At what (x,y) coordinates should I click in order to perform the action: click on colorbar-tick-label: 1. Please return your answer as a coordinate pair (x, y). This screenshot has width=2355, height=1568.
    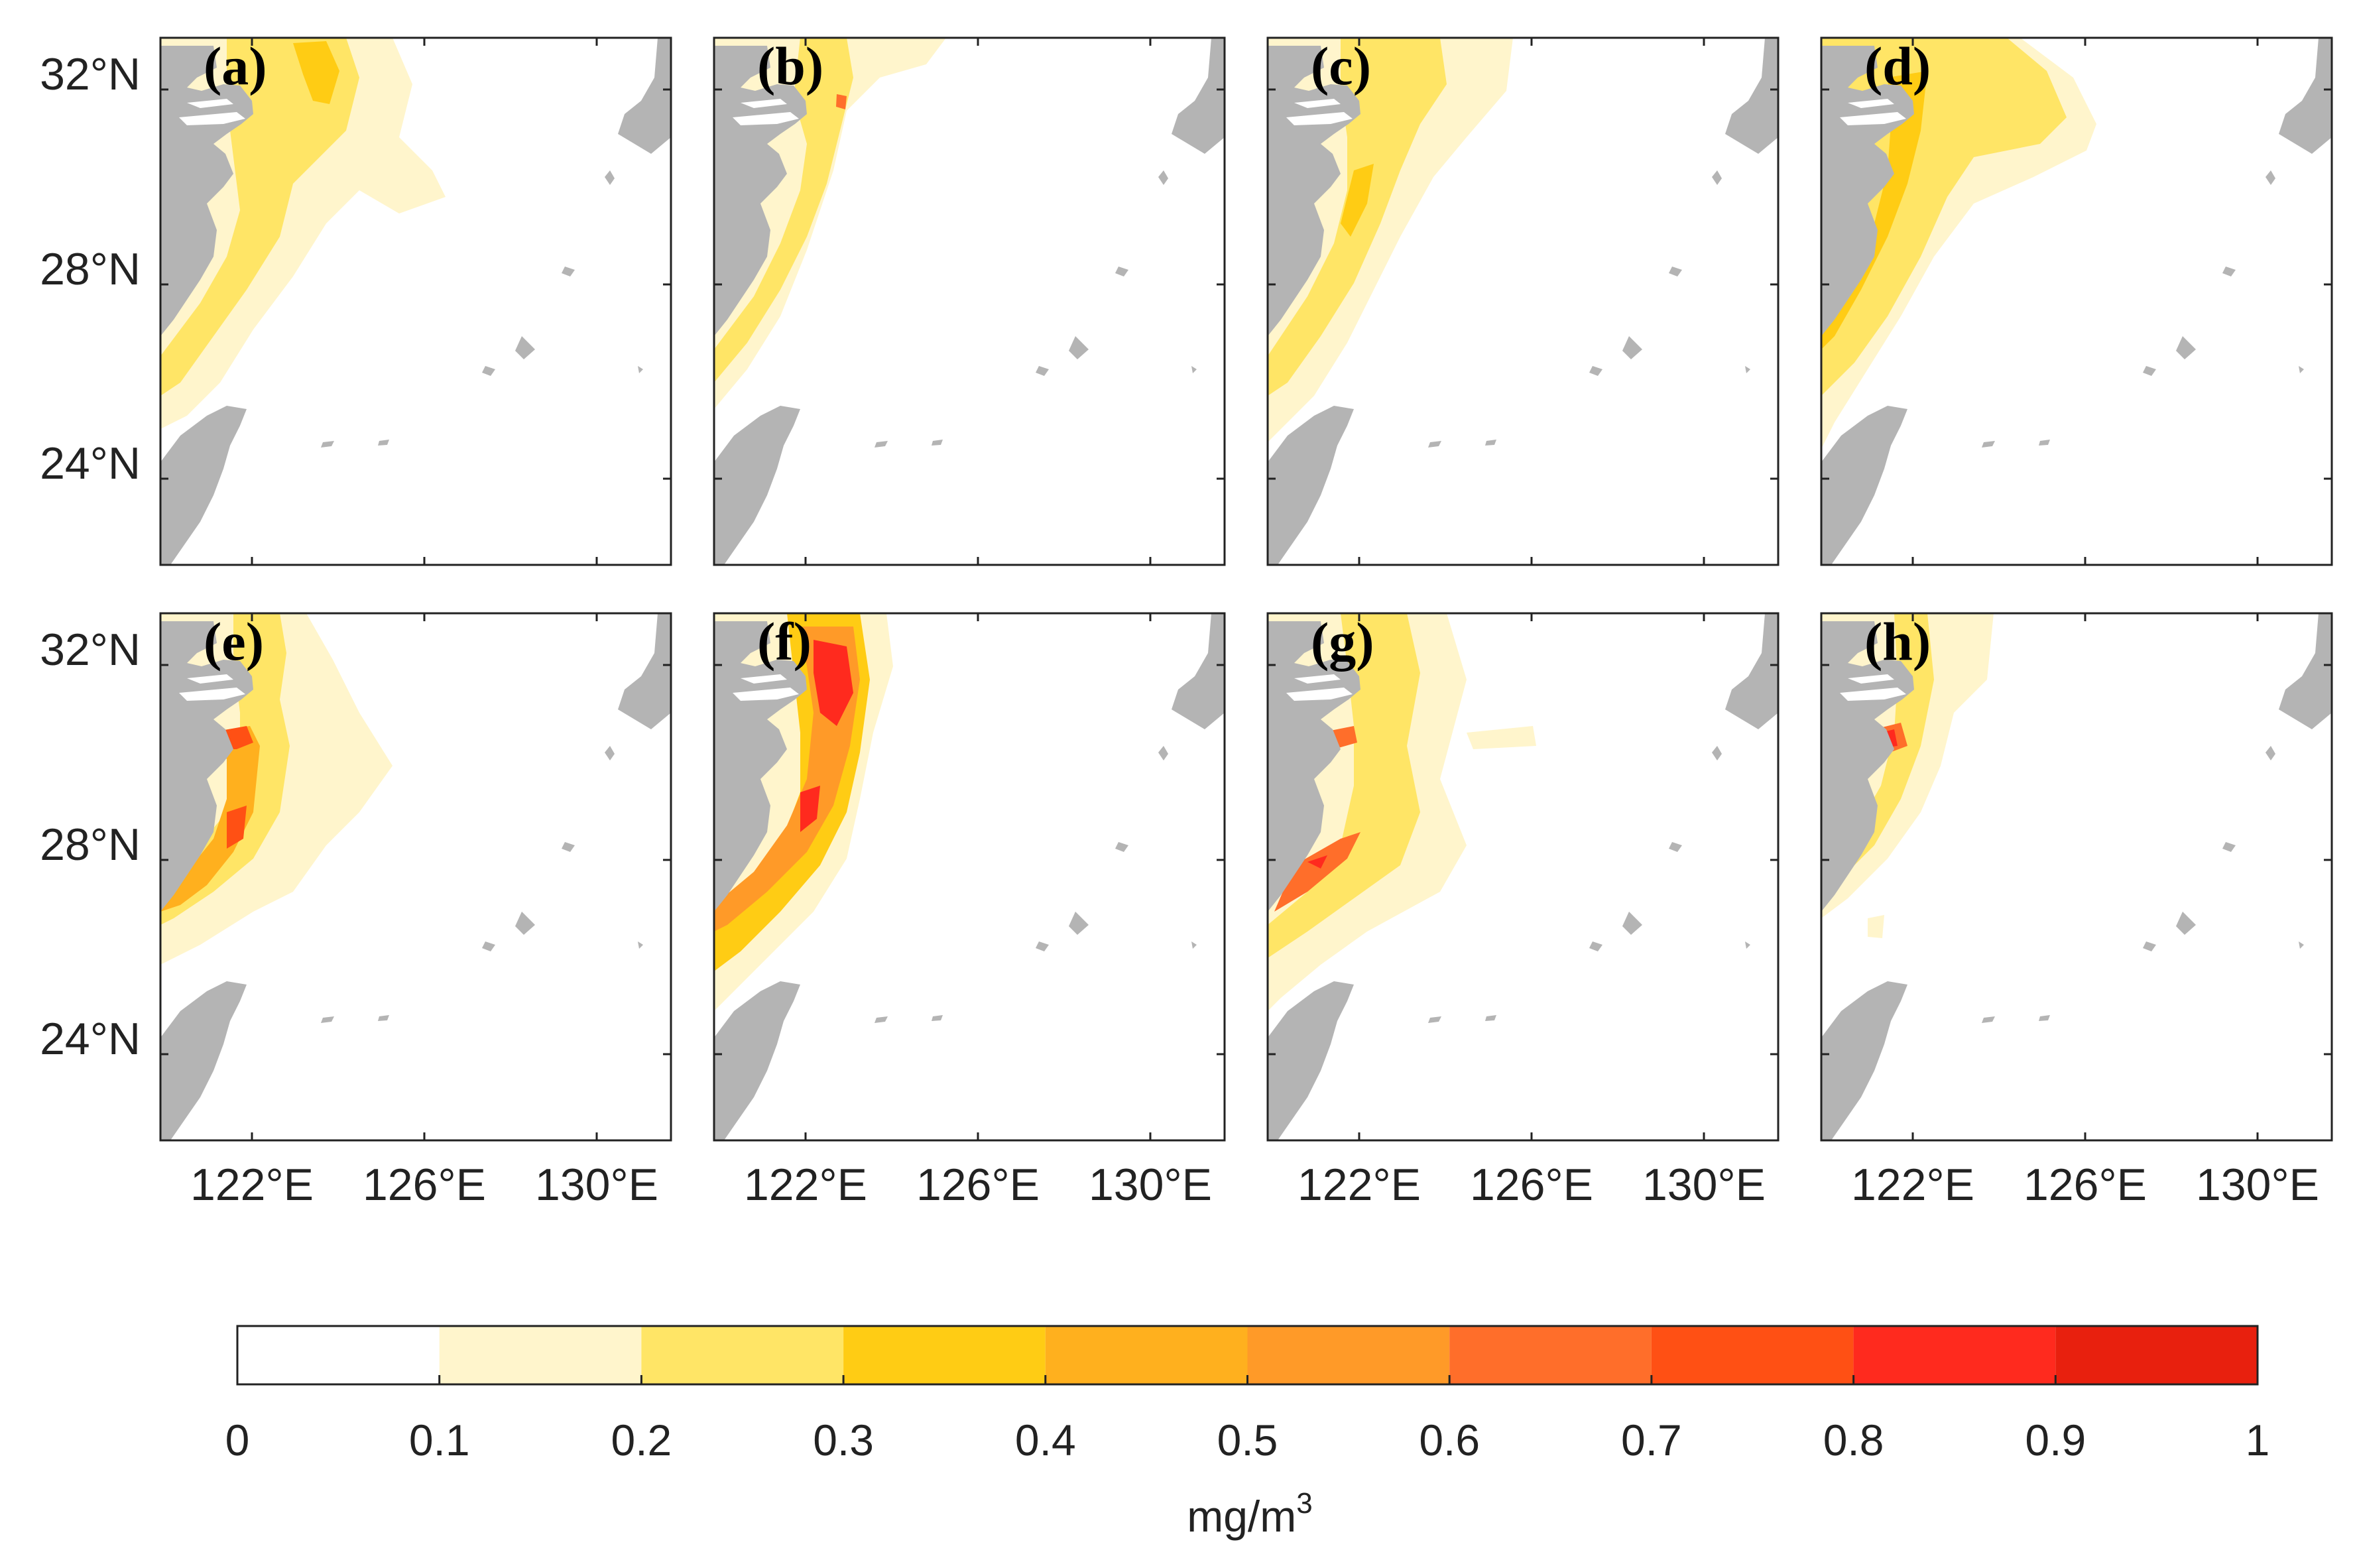
    Looking at the image, I should click on (2258, 1440).